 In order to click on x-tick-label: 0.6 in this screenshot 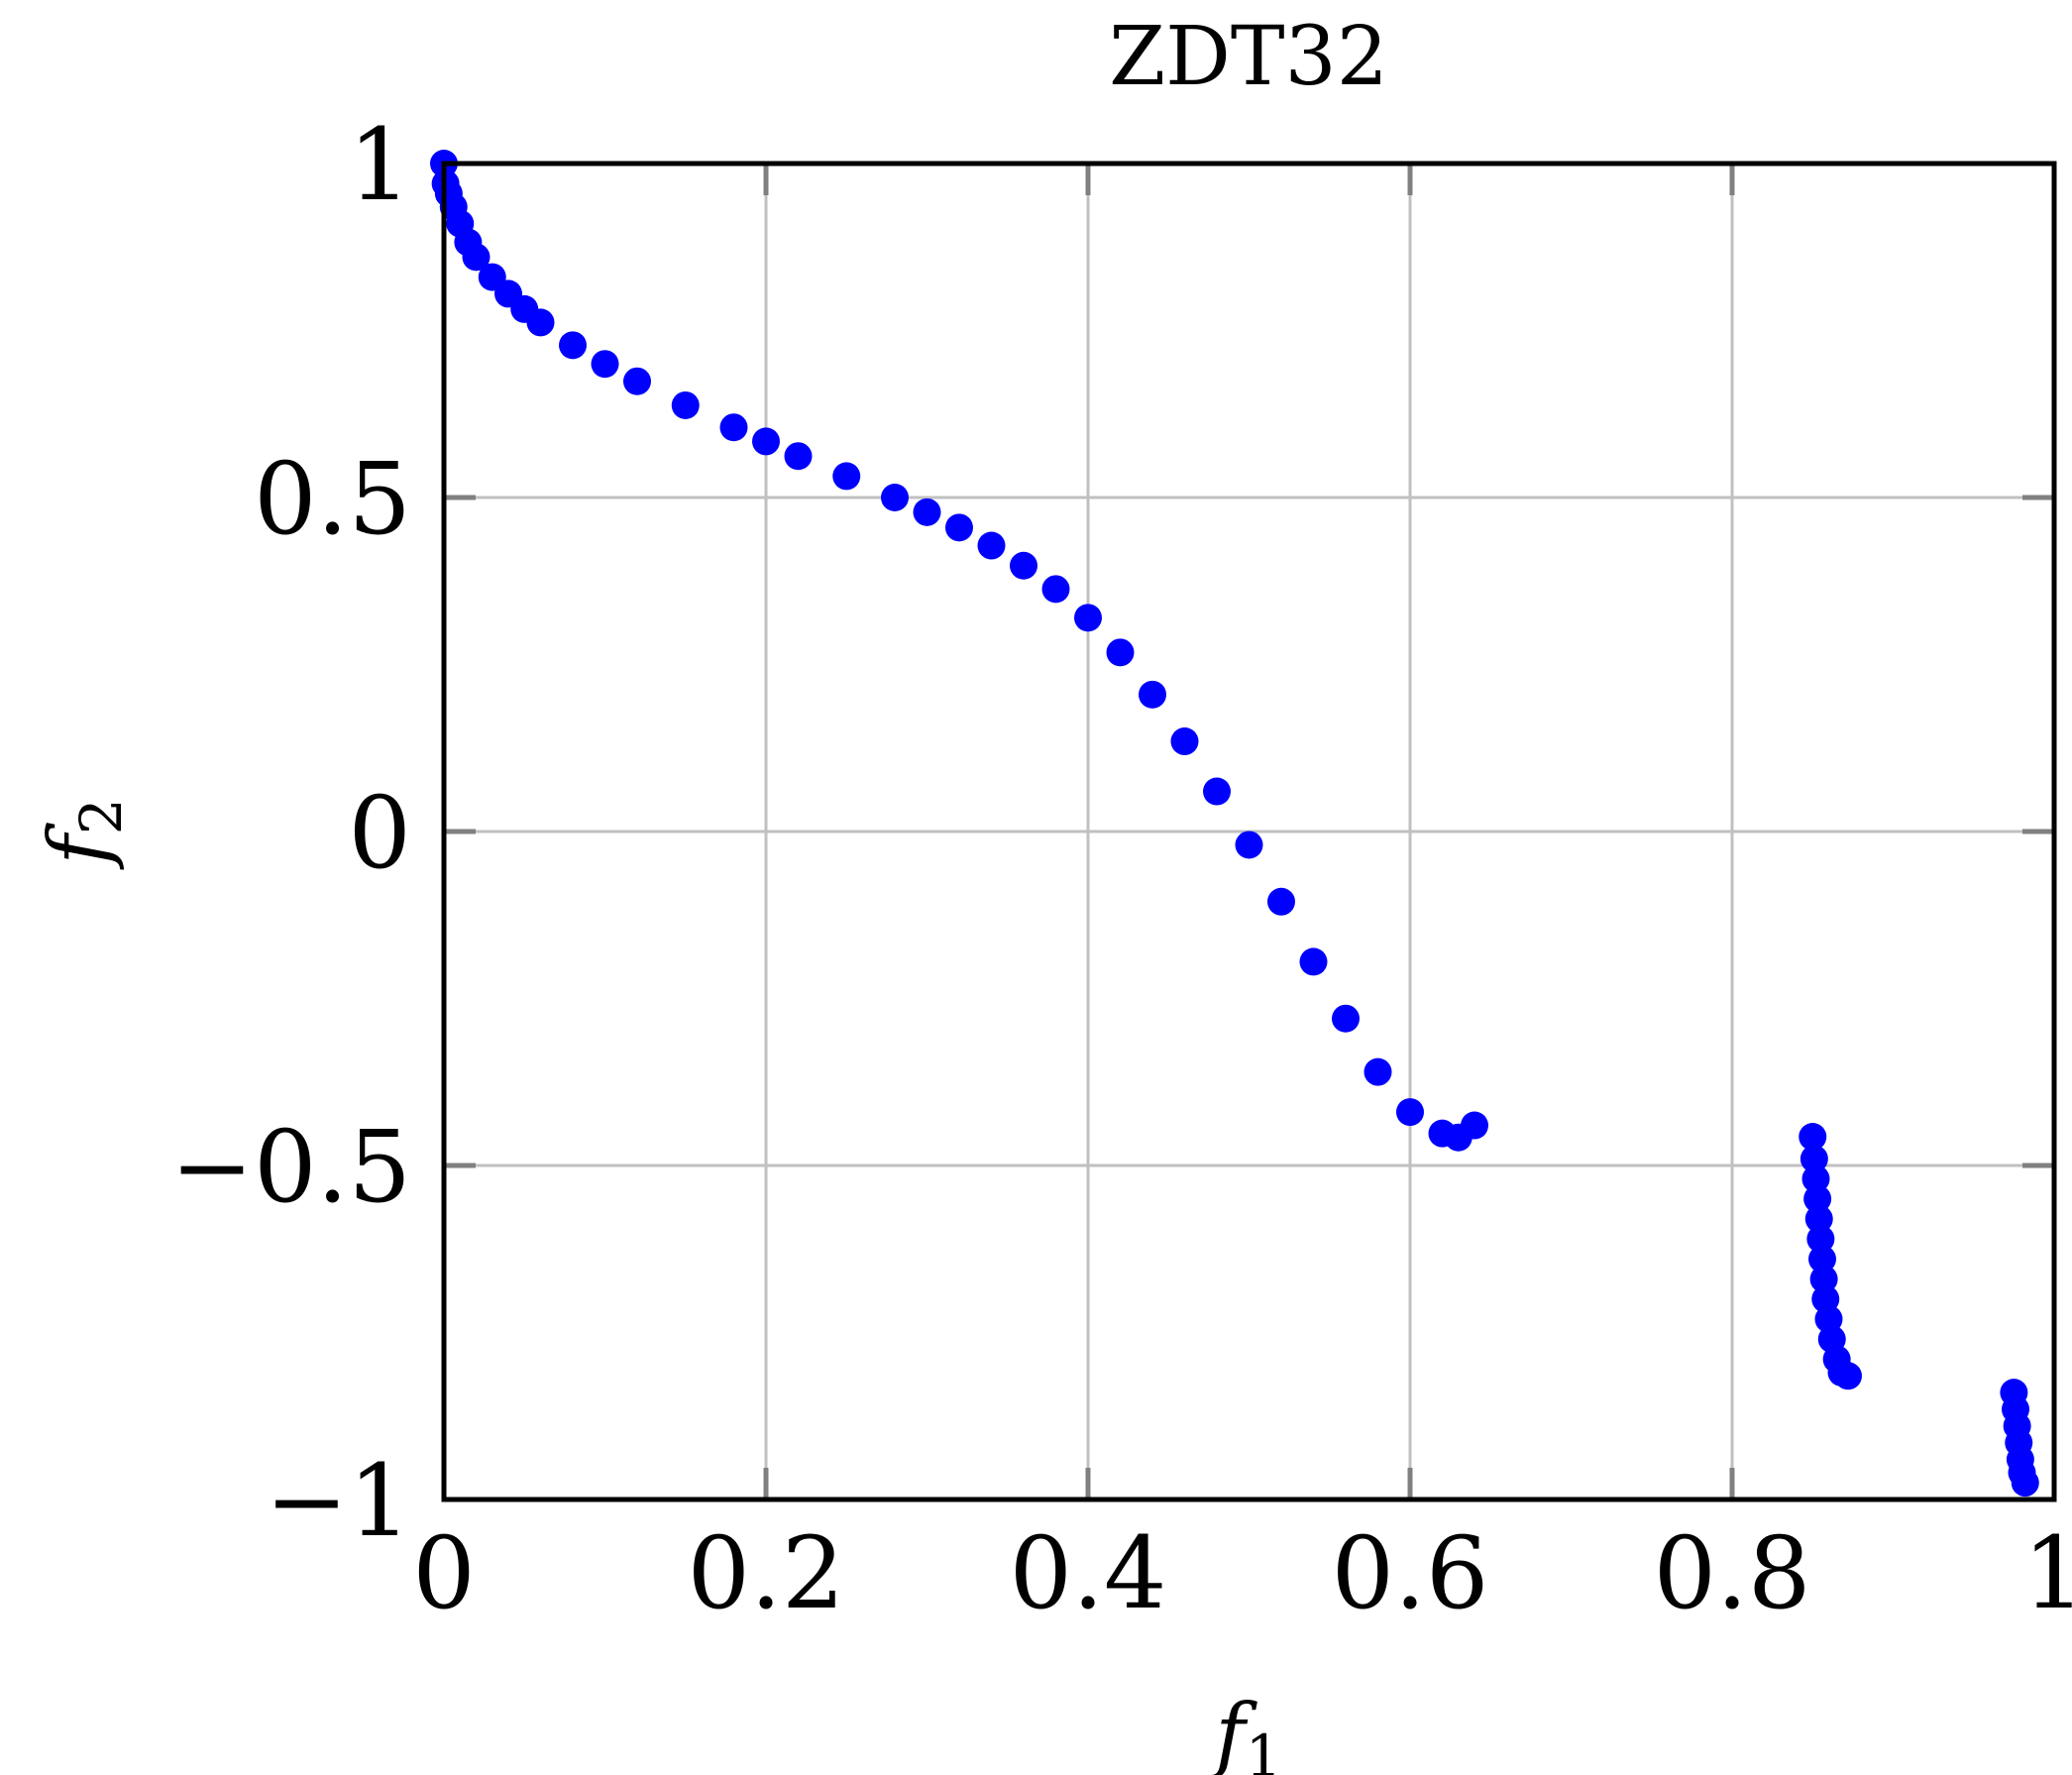, I will do `click(1409, 1573)`.